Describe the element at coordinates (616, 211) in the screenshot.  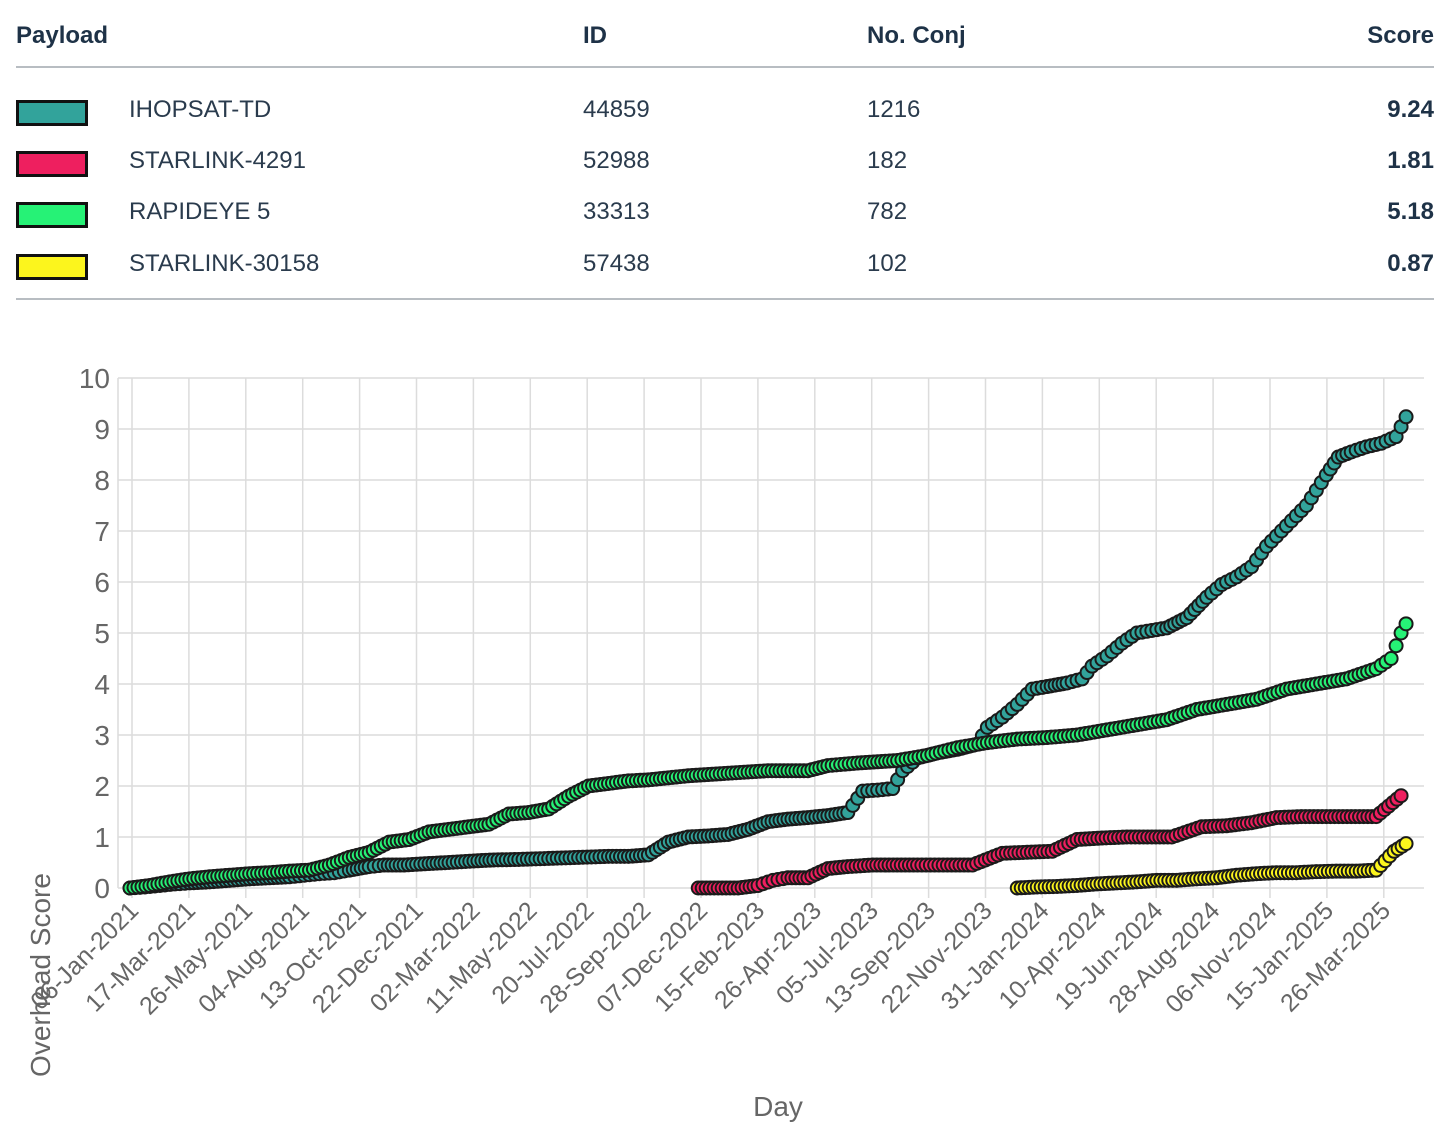
I see `payload-id: 33313` at that location.